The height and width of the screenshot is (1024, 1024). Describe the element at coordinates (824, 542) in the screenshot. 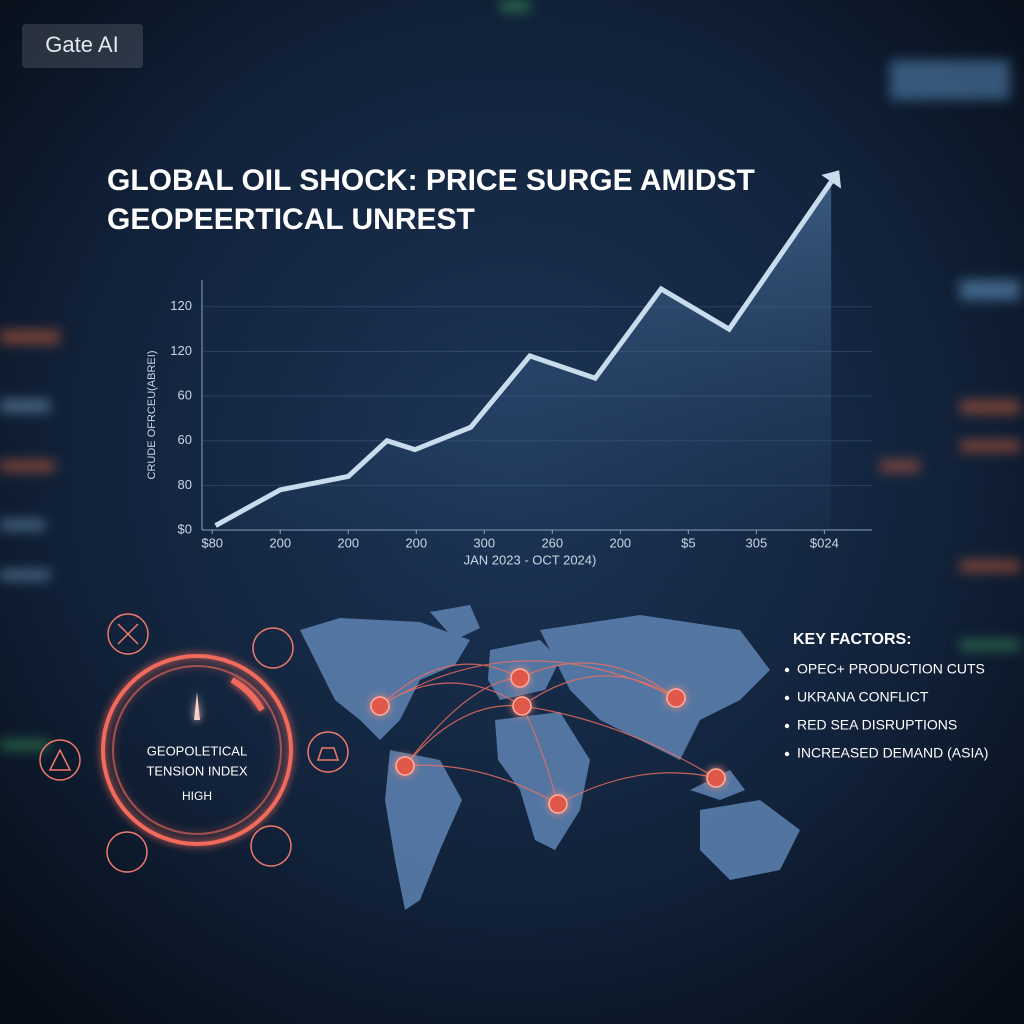

I see `x-tick-label: $024` at that location.